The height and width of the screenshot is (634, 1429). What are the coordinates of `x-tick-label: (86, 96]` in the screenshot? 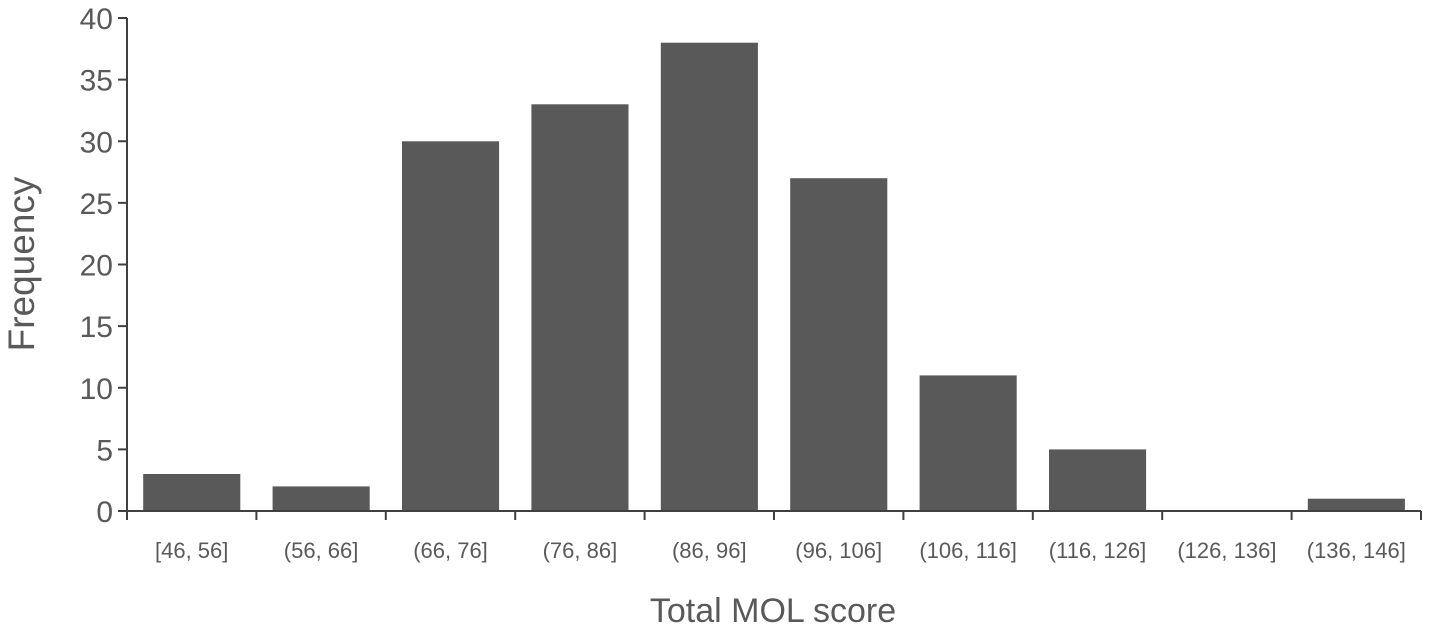 It's located at (709, 550).